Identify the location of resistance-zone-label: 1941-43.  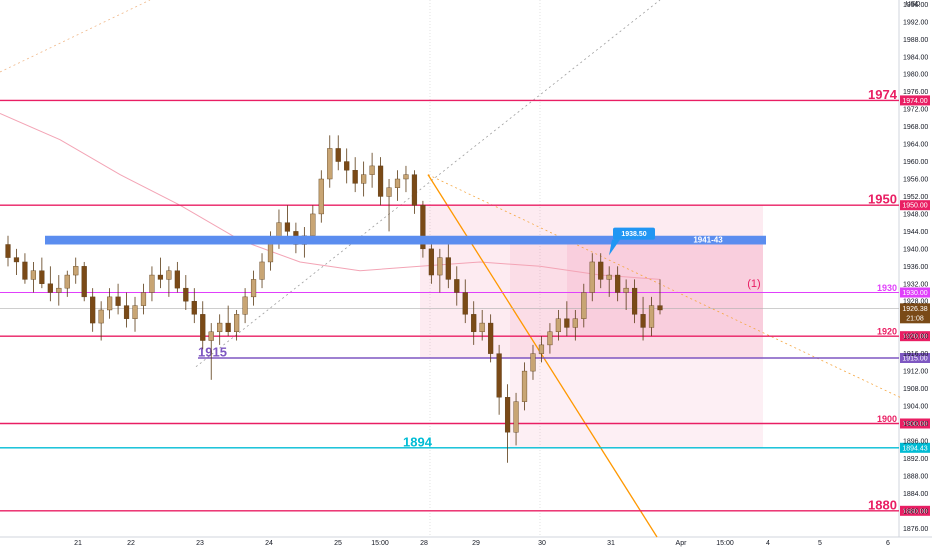
(708, 240).